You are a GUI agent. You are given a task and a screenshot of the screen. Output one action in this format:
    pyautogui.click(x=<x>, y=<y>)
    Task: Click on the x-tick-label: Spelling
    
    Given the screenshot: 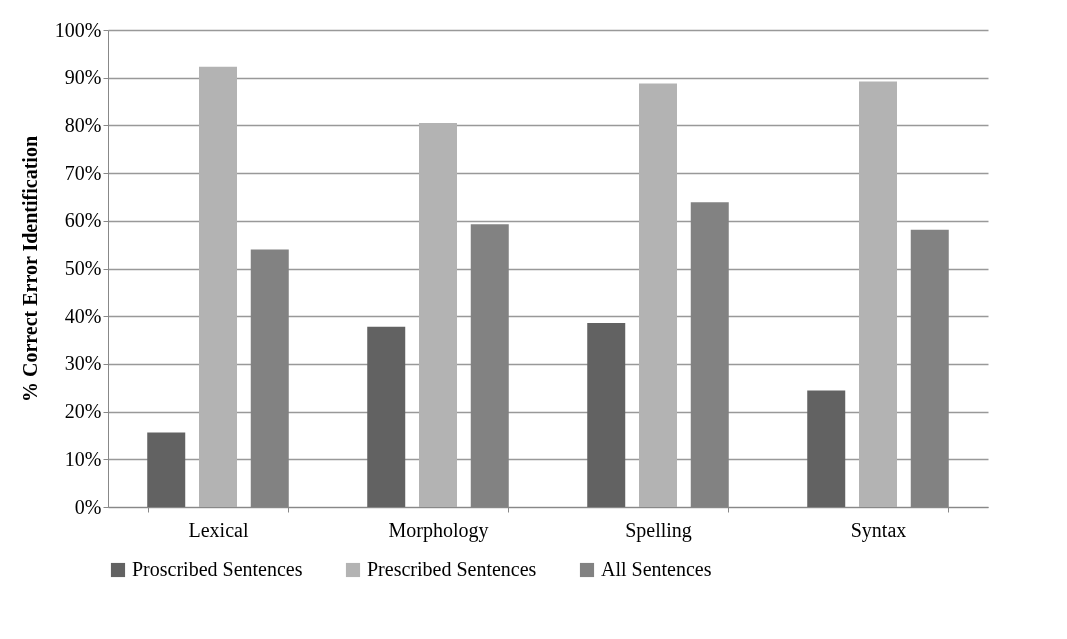 What is the action you would take?
    pyautogui.click(x=658, y=530)
    